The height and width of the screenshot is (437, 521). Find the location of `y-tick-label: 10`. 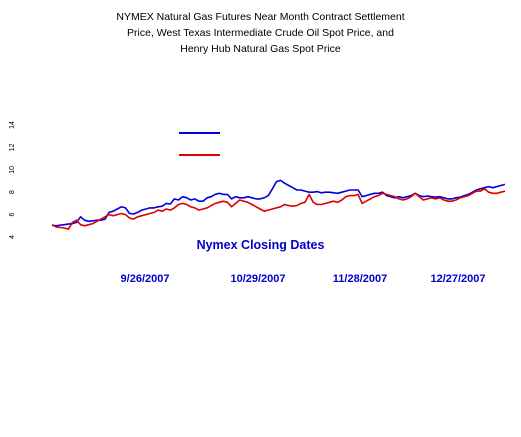

y-tick-label: 10 is located at coordinates (12, 170).